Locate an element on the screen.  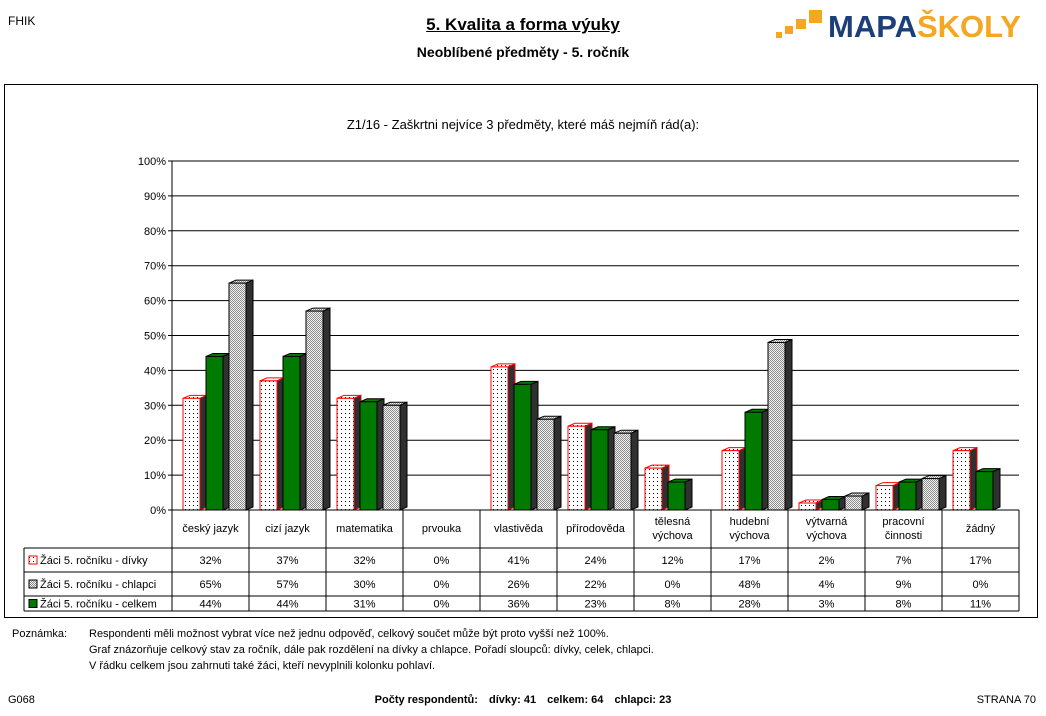
y-tick-label: 20% is located at coordinates (155, 441).